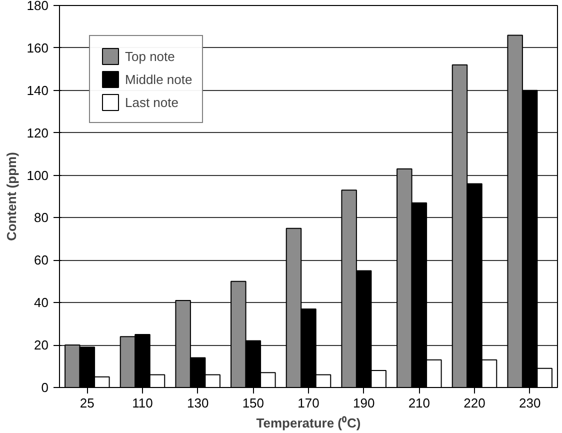  Describe the element at coordinates (197, 403) in the screenshot. I see `x-tick-label: 130` at that location.